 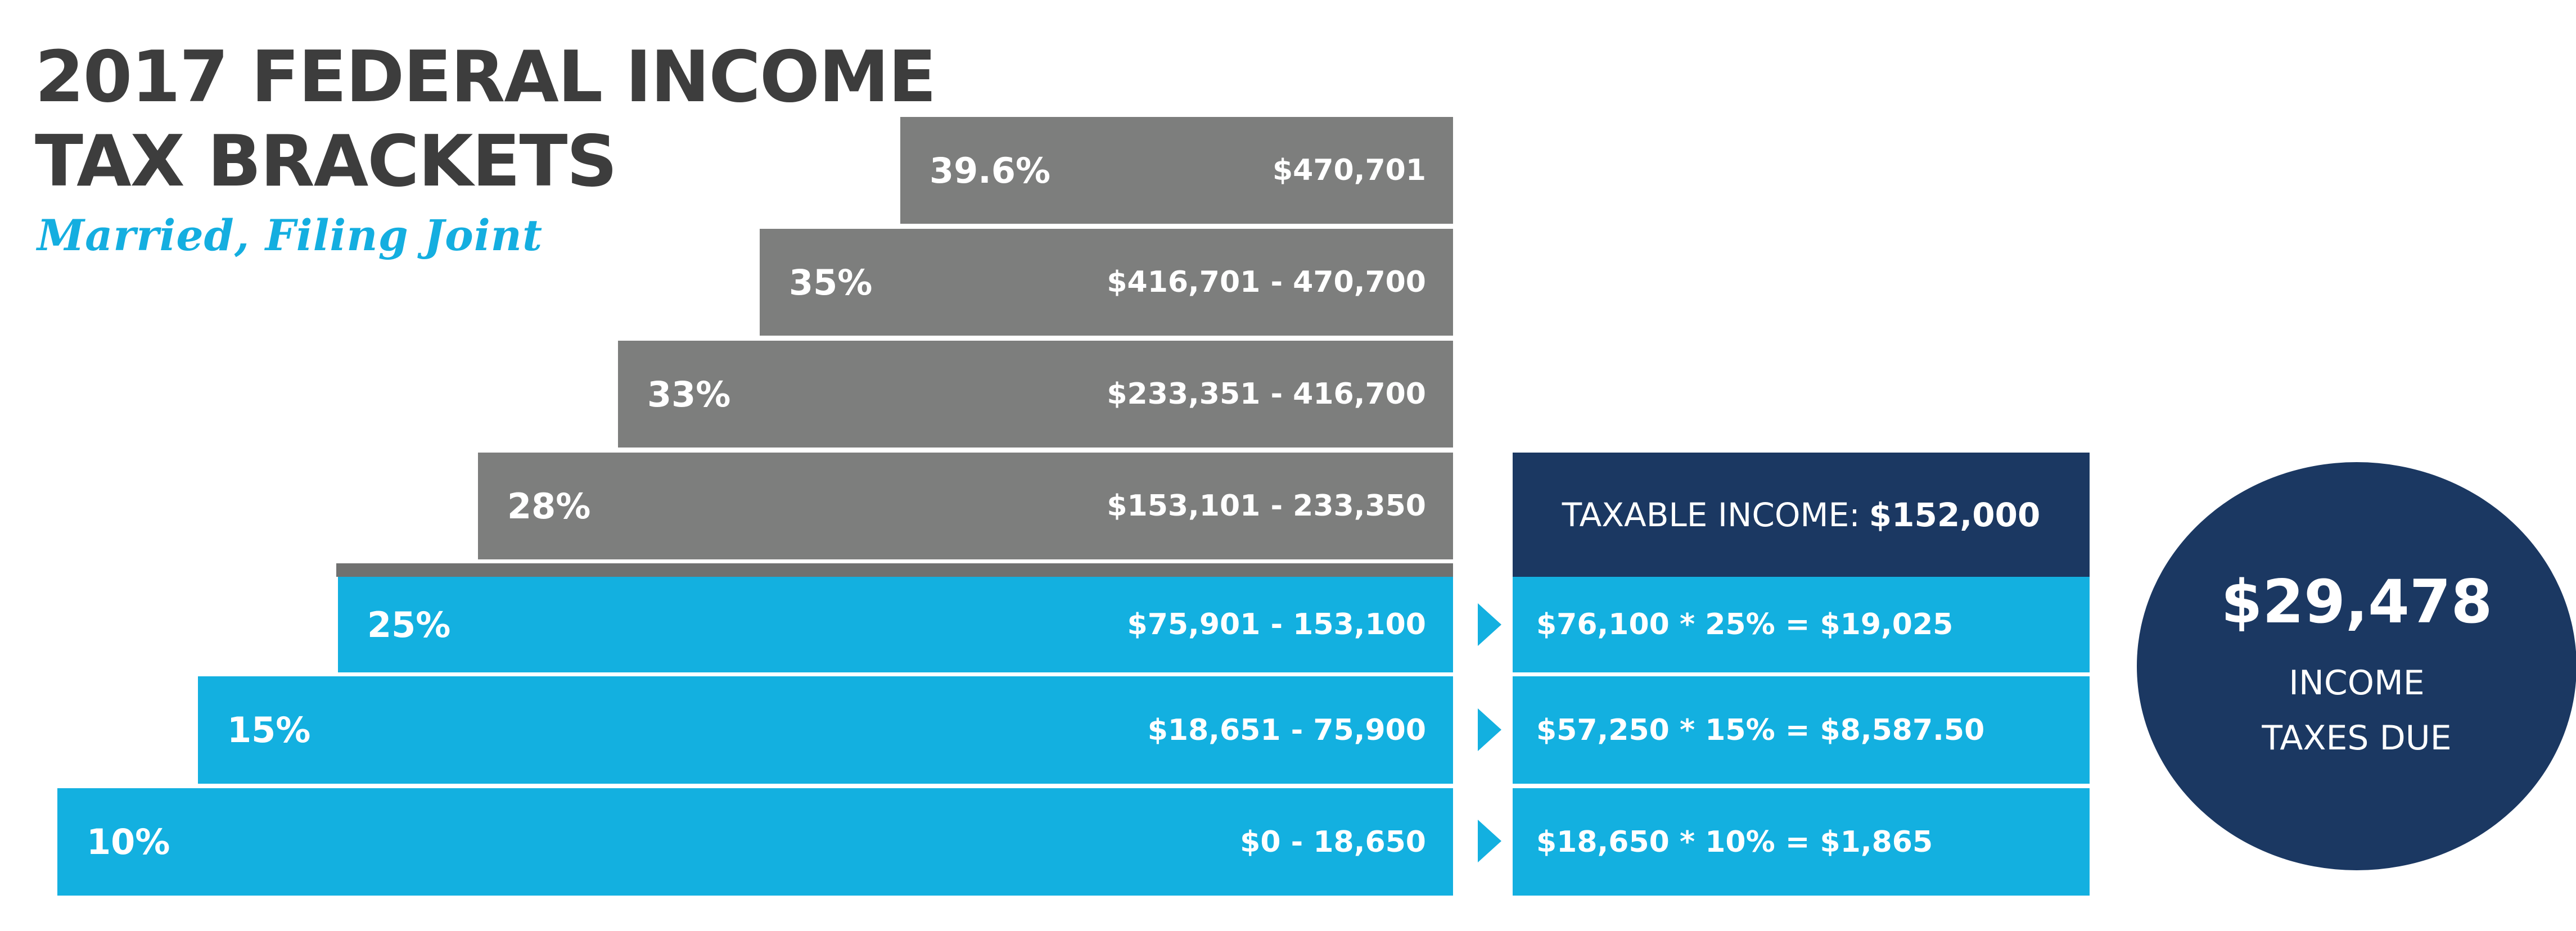 What do you see at coordinates (965, 506) in the screenshot?
I see `bracket-28: 28% $153,101 - 233,350` at bounding box center [965, 506].